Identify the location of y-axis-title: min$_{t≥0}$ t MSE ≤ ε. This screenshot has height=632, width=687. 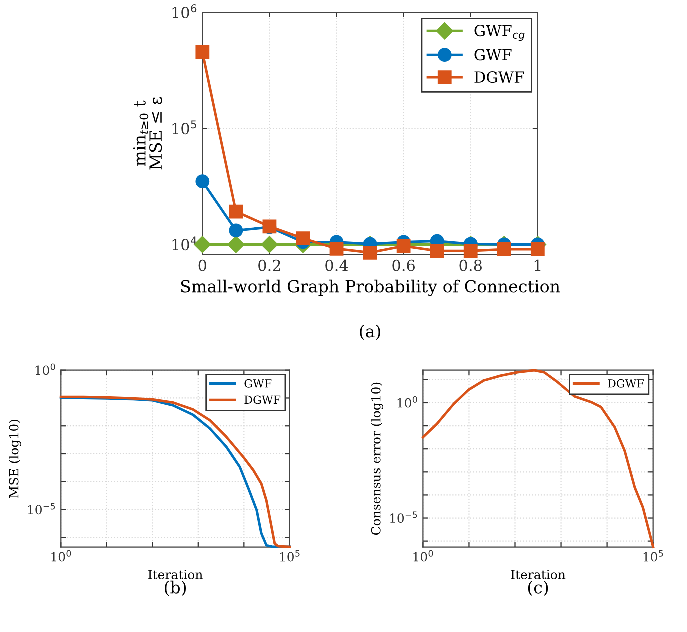
(147, 134).